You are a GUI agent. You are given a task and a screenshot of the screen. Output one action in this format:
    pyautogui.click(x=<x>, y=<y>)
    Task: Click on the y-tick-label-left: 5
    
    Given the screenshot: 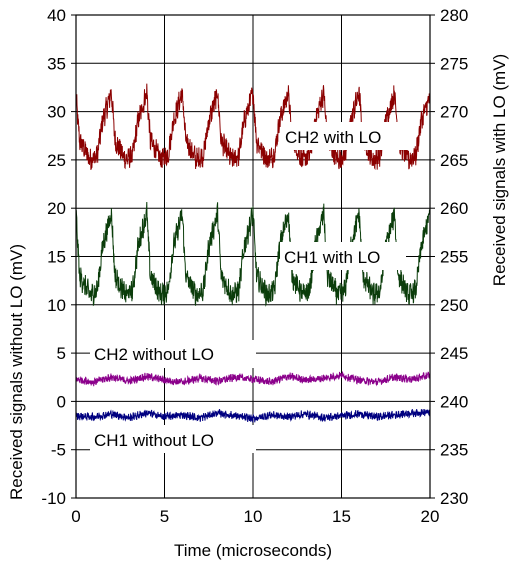 What is the action you would take?
    pyautogui.click(x=61, y=353)
    